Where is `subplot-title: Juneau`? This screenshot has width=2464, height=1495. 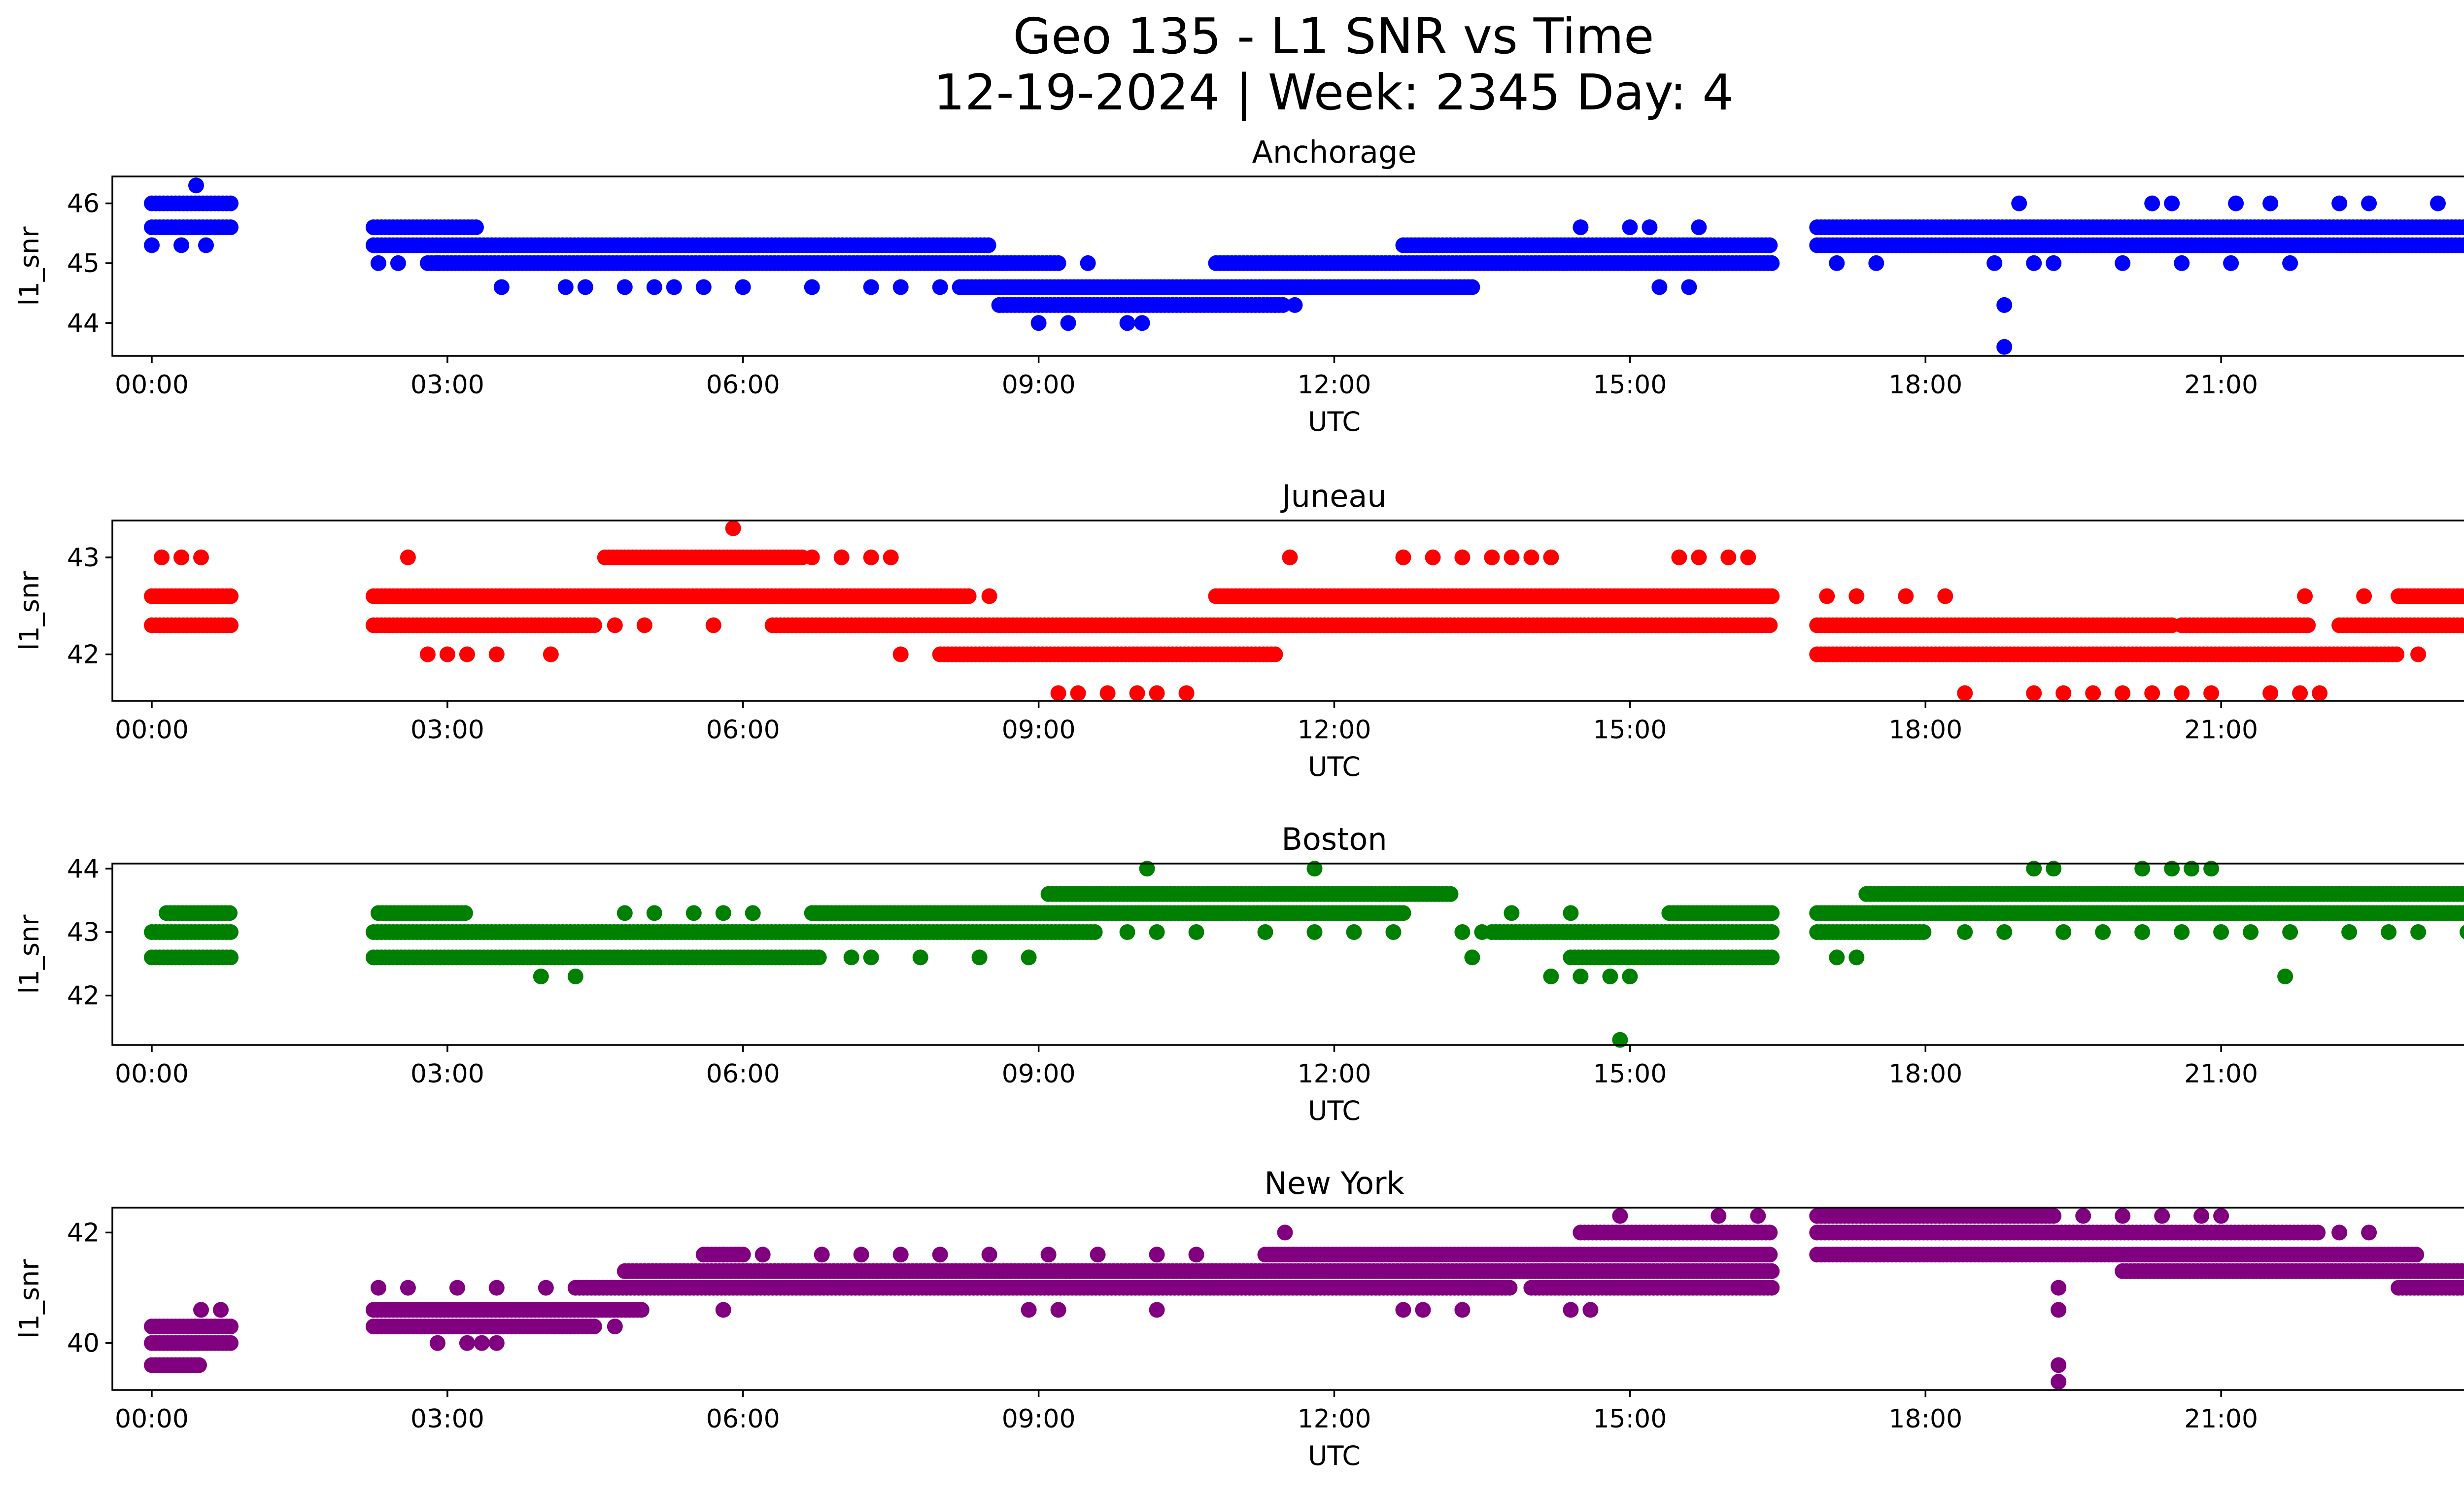
subplot-title: Juneau is located at coordinates (1333, 496).